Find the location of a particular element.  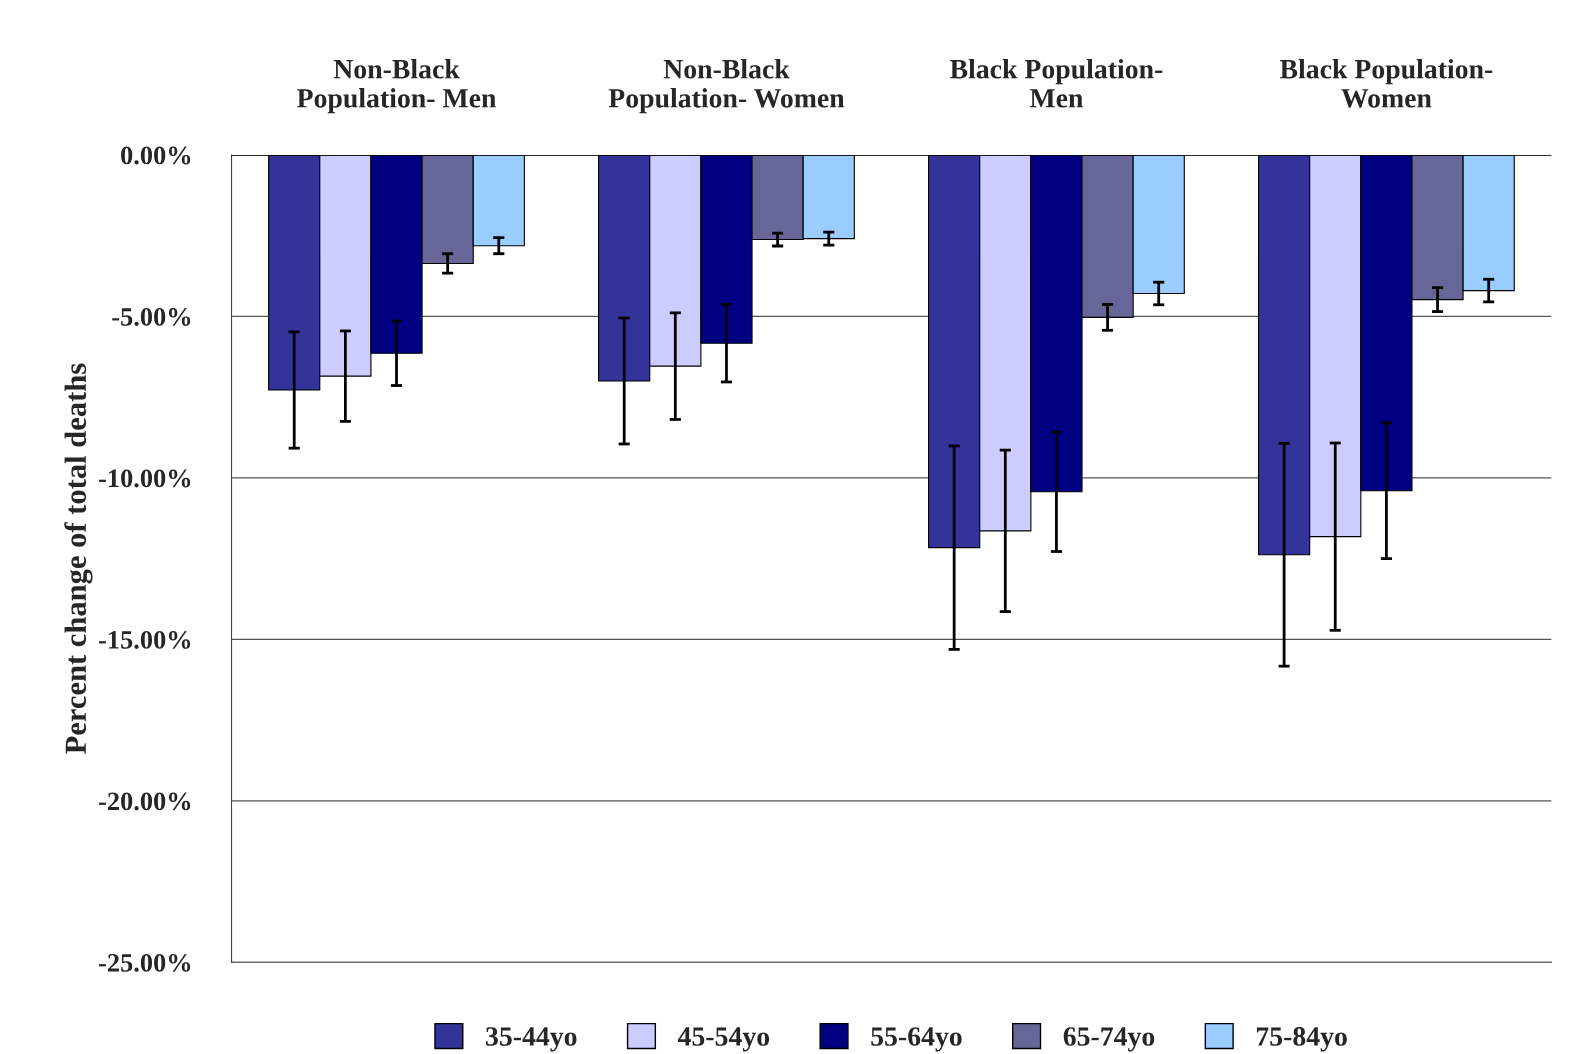

x-tick-label: Black Population- Women is located at coordinates (1386, 83).